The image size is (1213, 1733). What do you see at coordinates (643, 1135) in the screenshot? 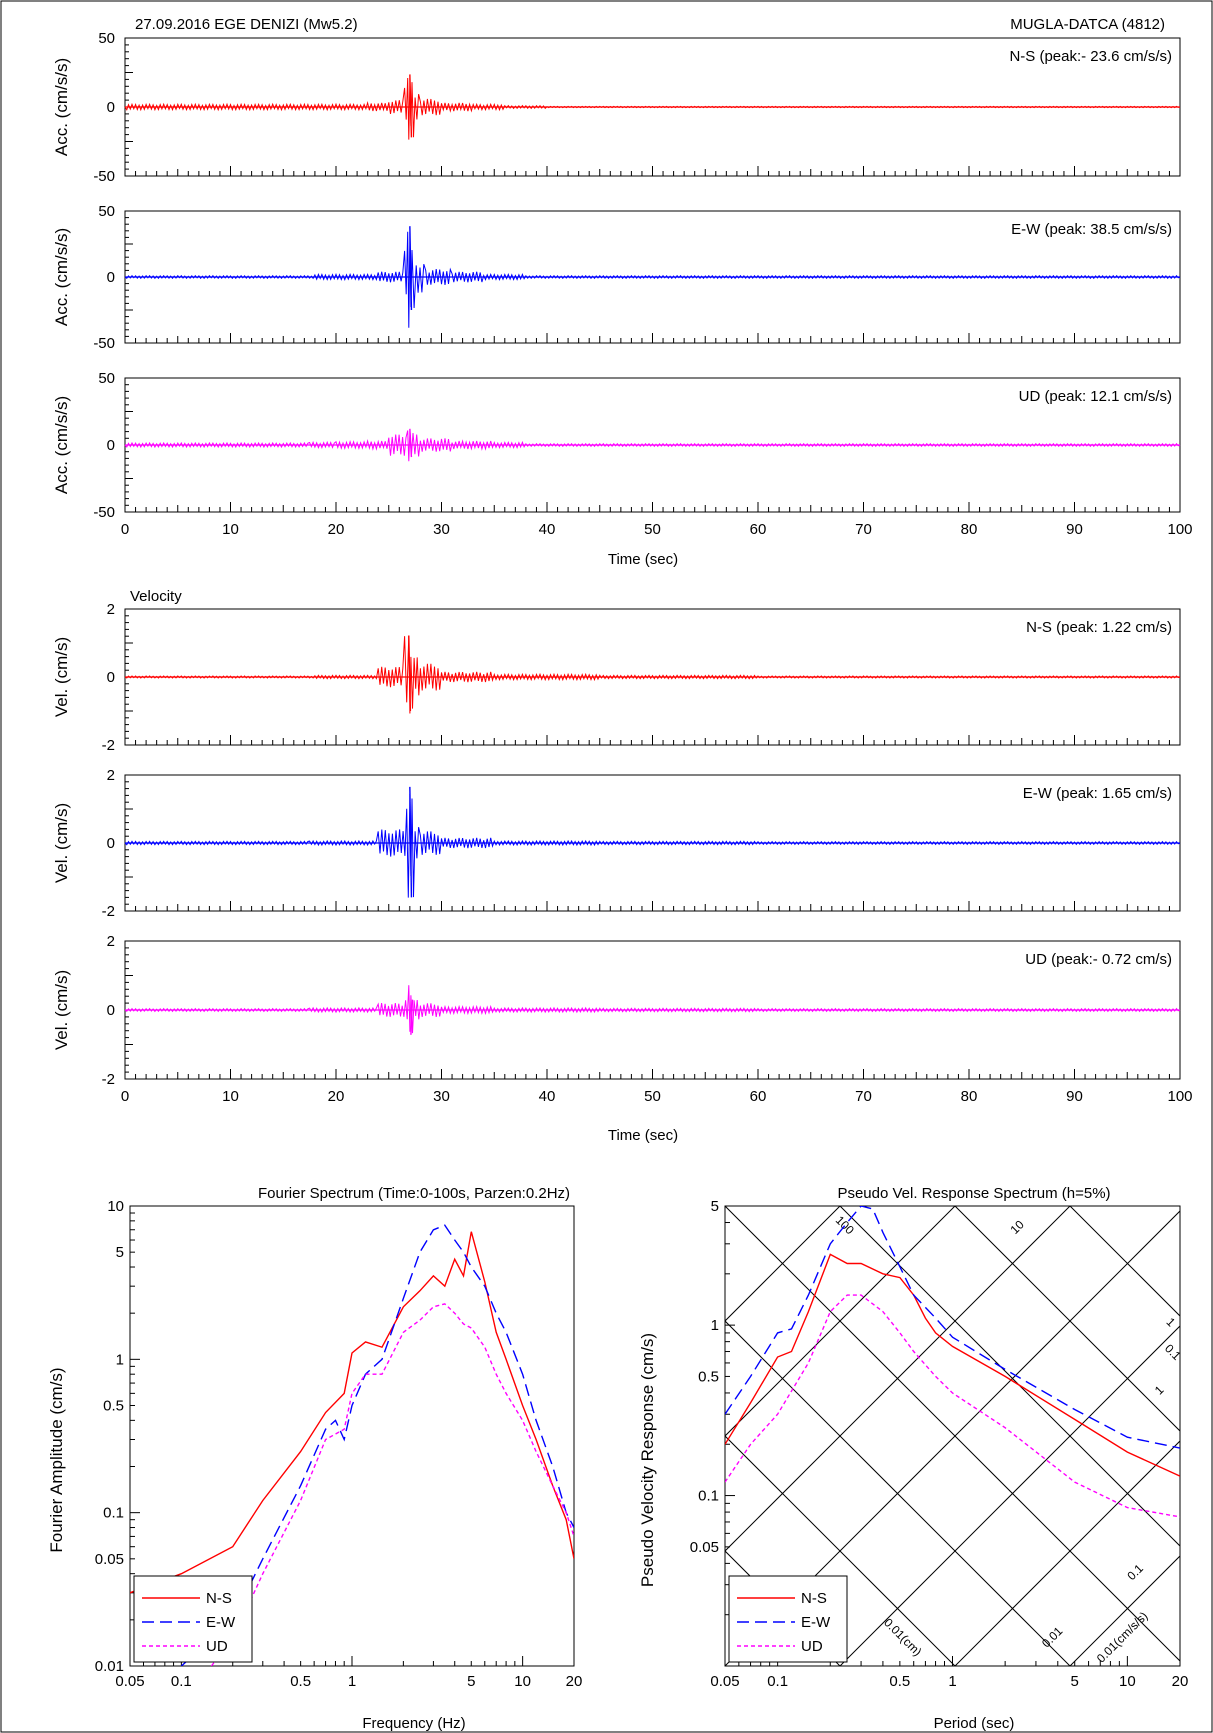
I see `vel-time-axis-label: Time (sec)` at bounding box center [643, 1135].